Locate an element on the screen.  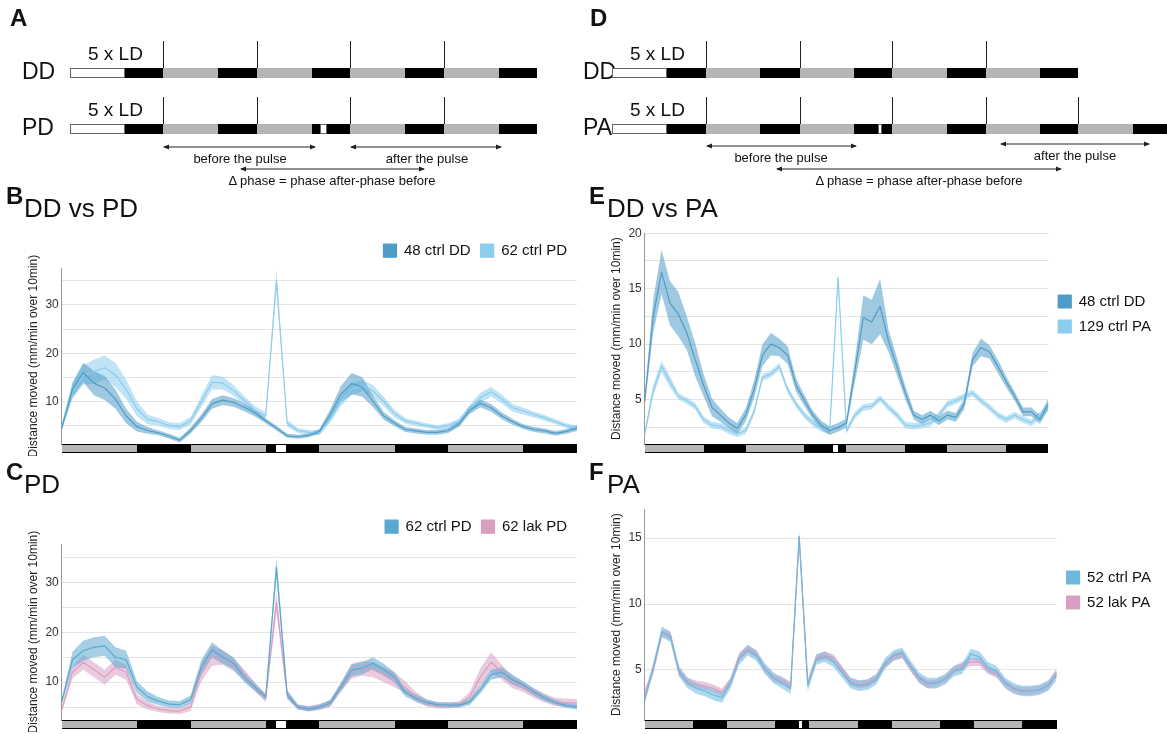
chart-title: DD vs PD is located at coordinates (81, 207).